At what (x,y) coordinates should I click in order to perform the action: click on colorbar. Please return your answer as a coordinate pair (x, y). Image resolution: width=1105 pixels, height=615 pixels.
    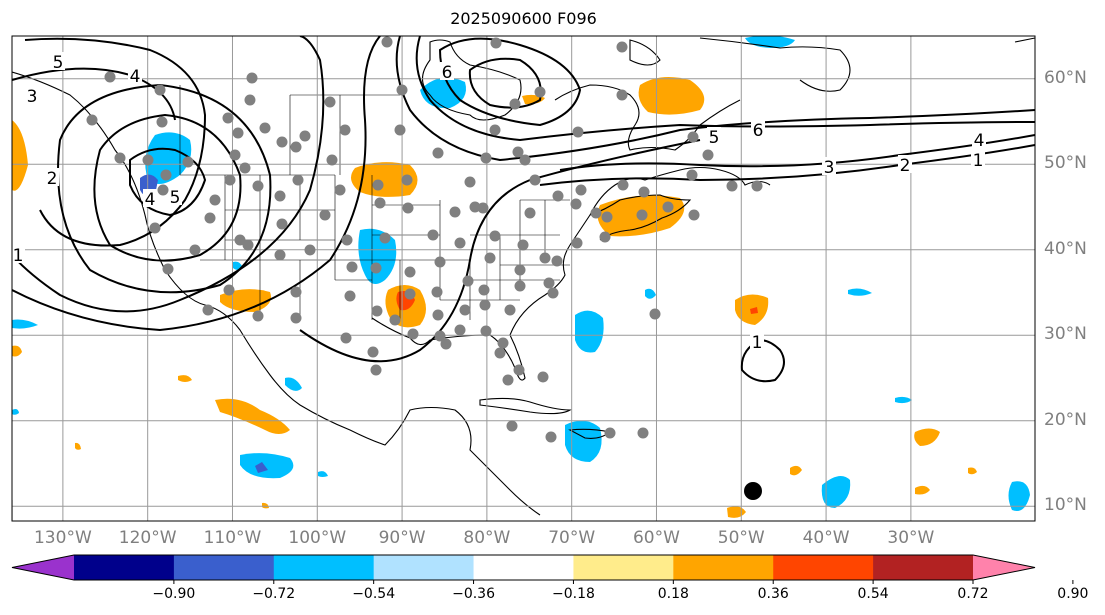
    Looking at the image, I should click on (542, 569).